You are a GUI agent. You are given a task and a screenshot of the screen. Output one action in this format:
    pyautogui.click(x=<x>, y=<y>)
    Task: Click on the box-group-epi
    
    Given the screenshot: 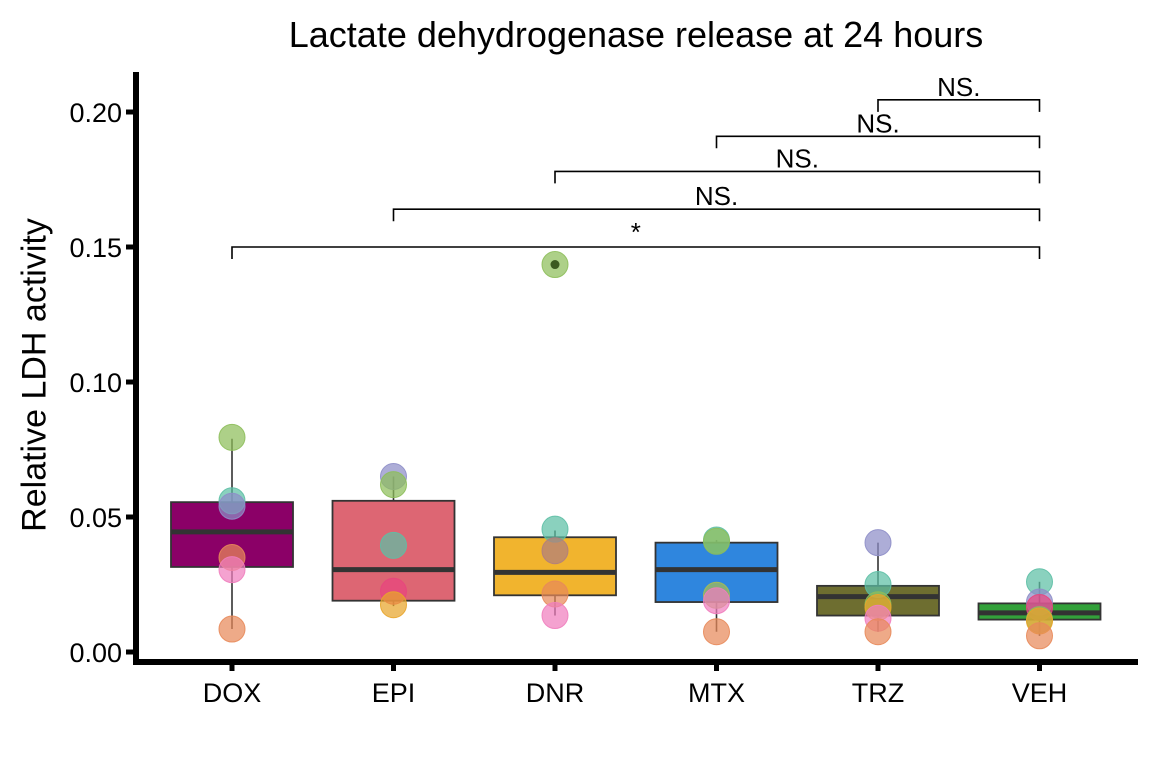 What is the action you would take?
    pyautogui.click(x=393, y=541)
    